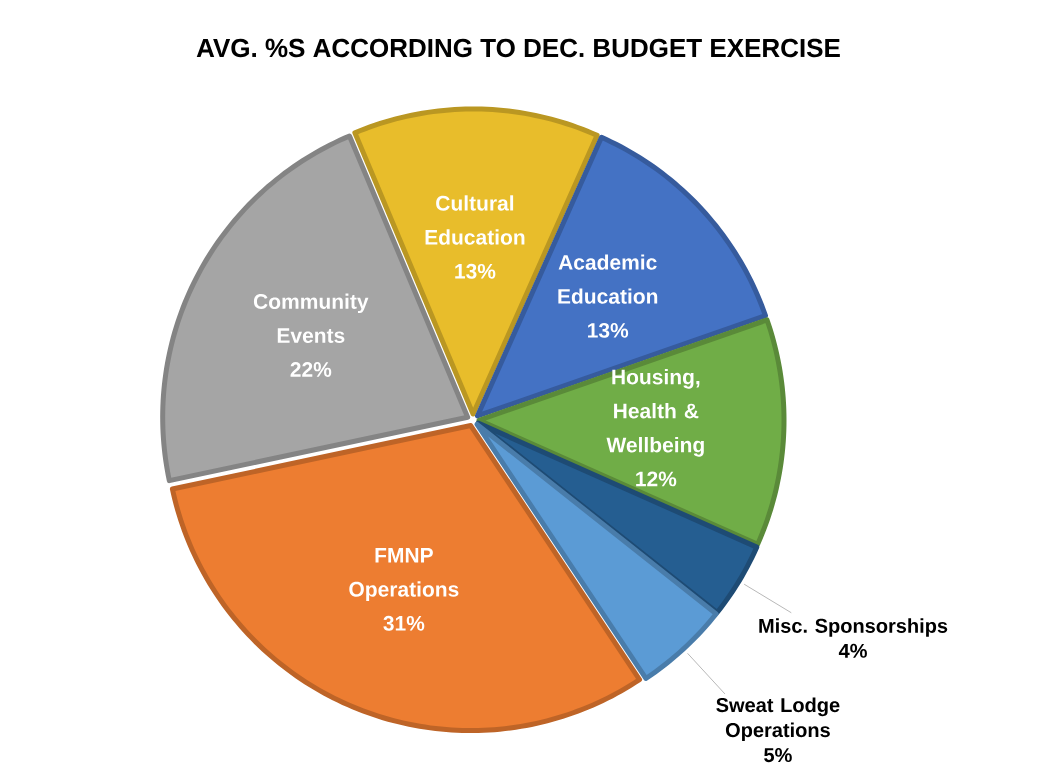 Image resolution: width=1057 pixels, height=782 pixels. I want to click on slice-label: FMNP Operations, so click(404, 574).